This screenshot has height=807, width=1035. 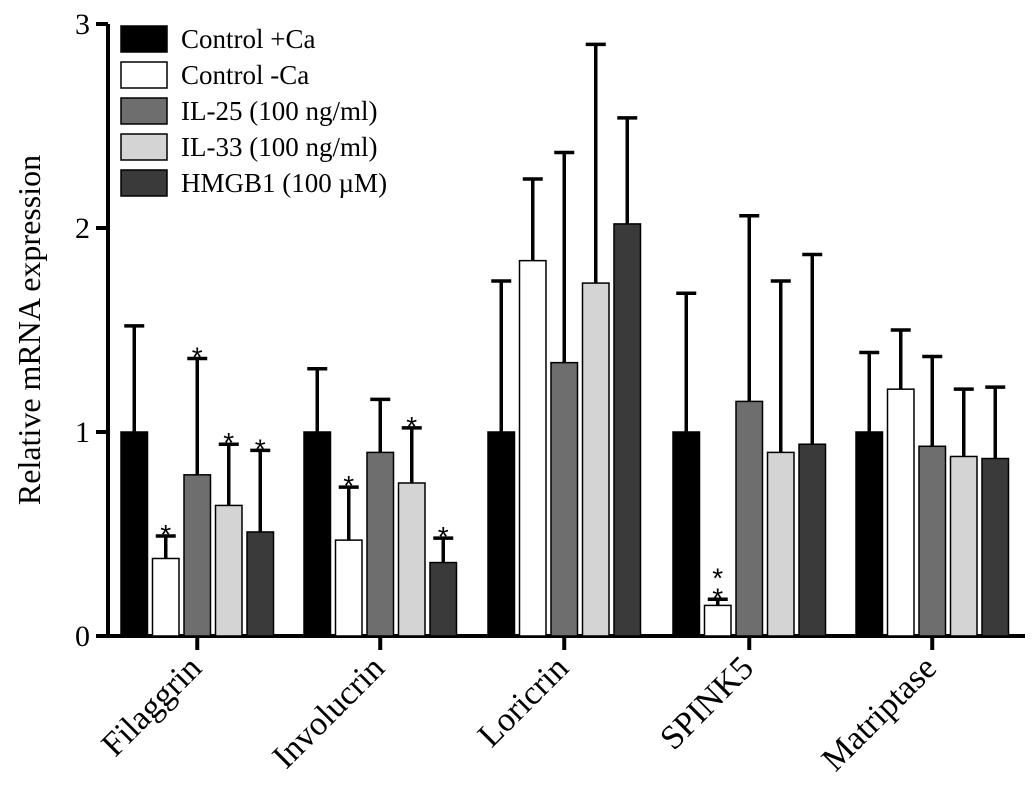 I want to click on x-tick-label: Filaggrin, so click(x=152, y=706).